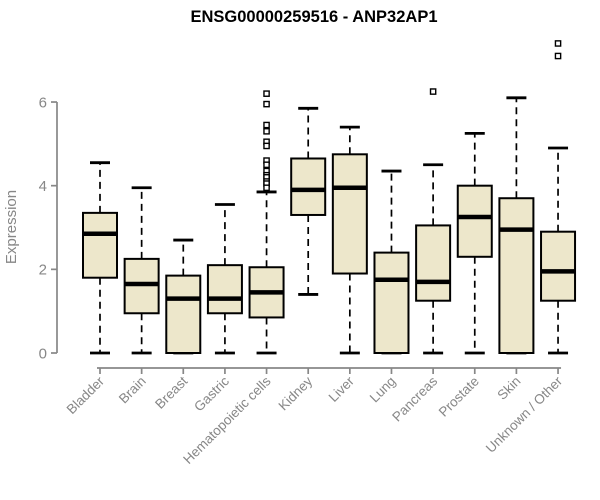  What do you see at coordinates (11, 227) in the screenshot?
I see `y-axis-title: Expression` at bounding box center [11, 227].